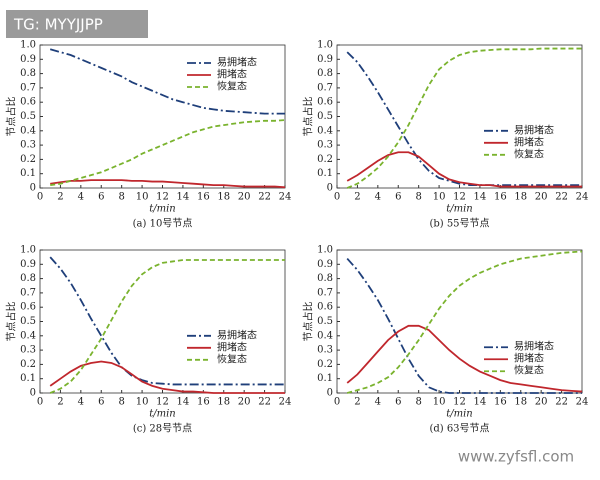  I want to click on caption: (a) 10号节点, so click(163, 224).